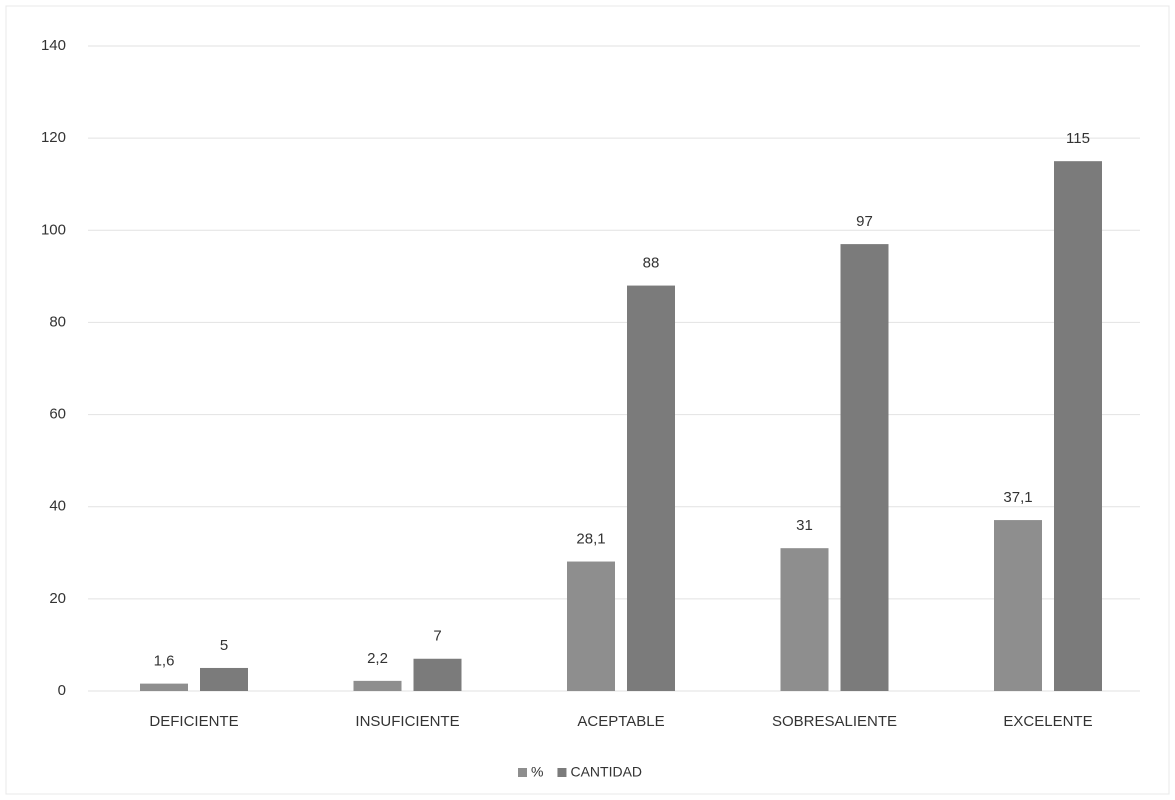  What do you see at coordinates (651, 263) in the screenshot?
I see `data-label: 88` at bounding box center [651, 263].